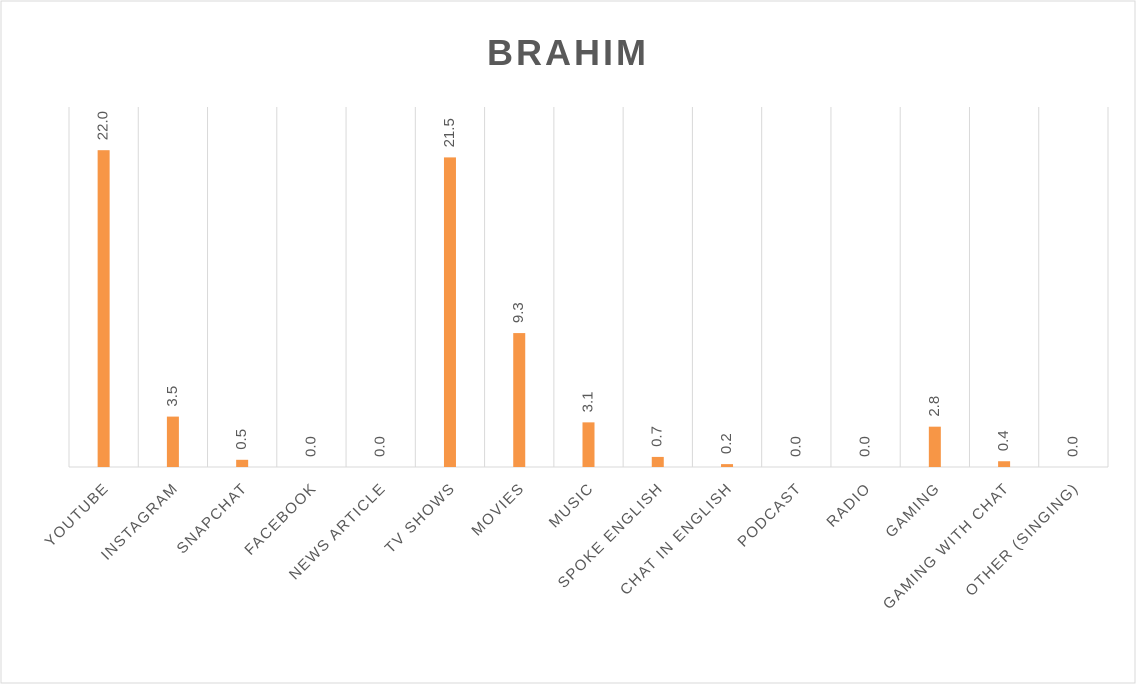 This screenshot has width=1136, height=684. Describe the element at coordinates (568, 52) in the screenshot. I see `chart-title: BRAHIM` at that location.